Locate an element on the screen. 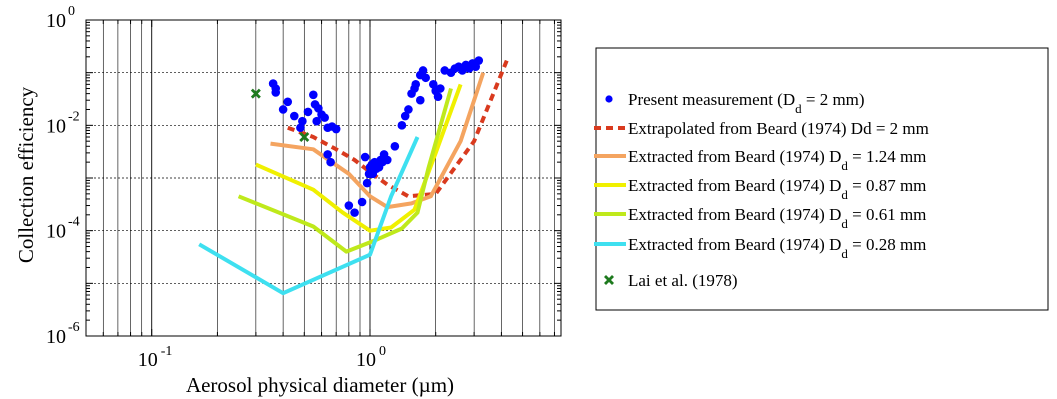 This screenshot has width=1057, height=399. legend-dot-swatch is located at coordinates (609, 99).